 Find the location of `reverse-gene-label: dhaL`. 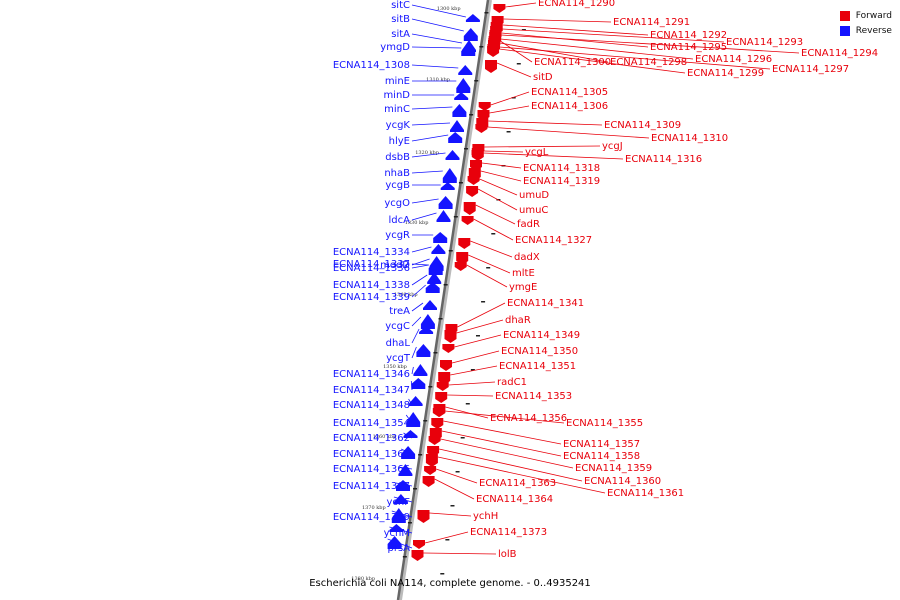

reverse-gene-label: dhaL is located at coordinates (398, 343).